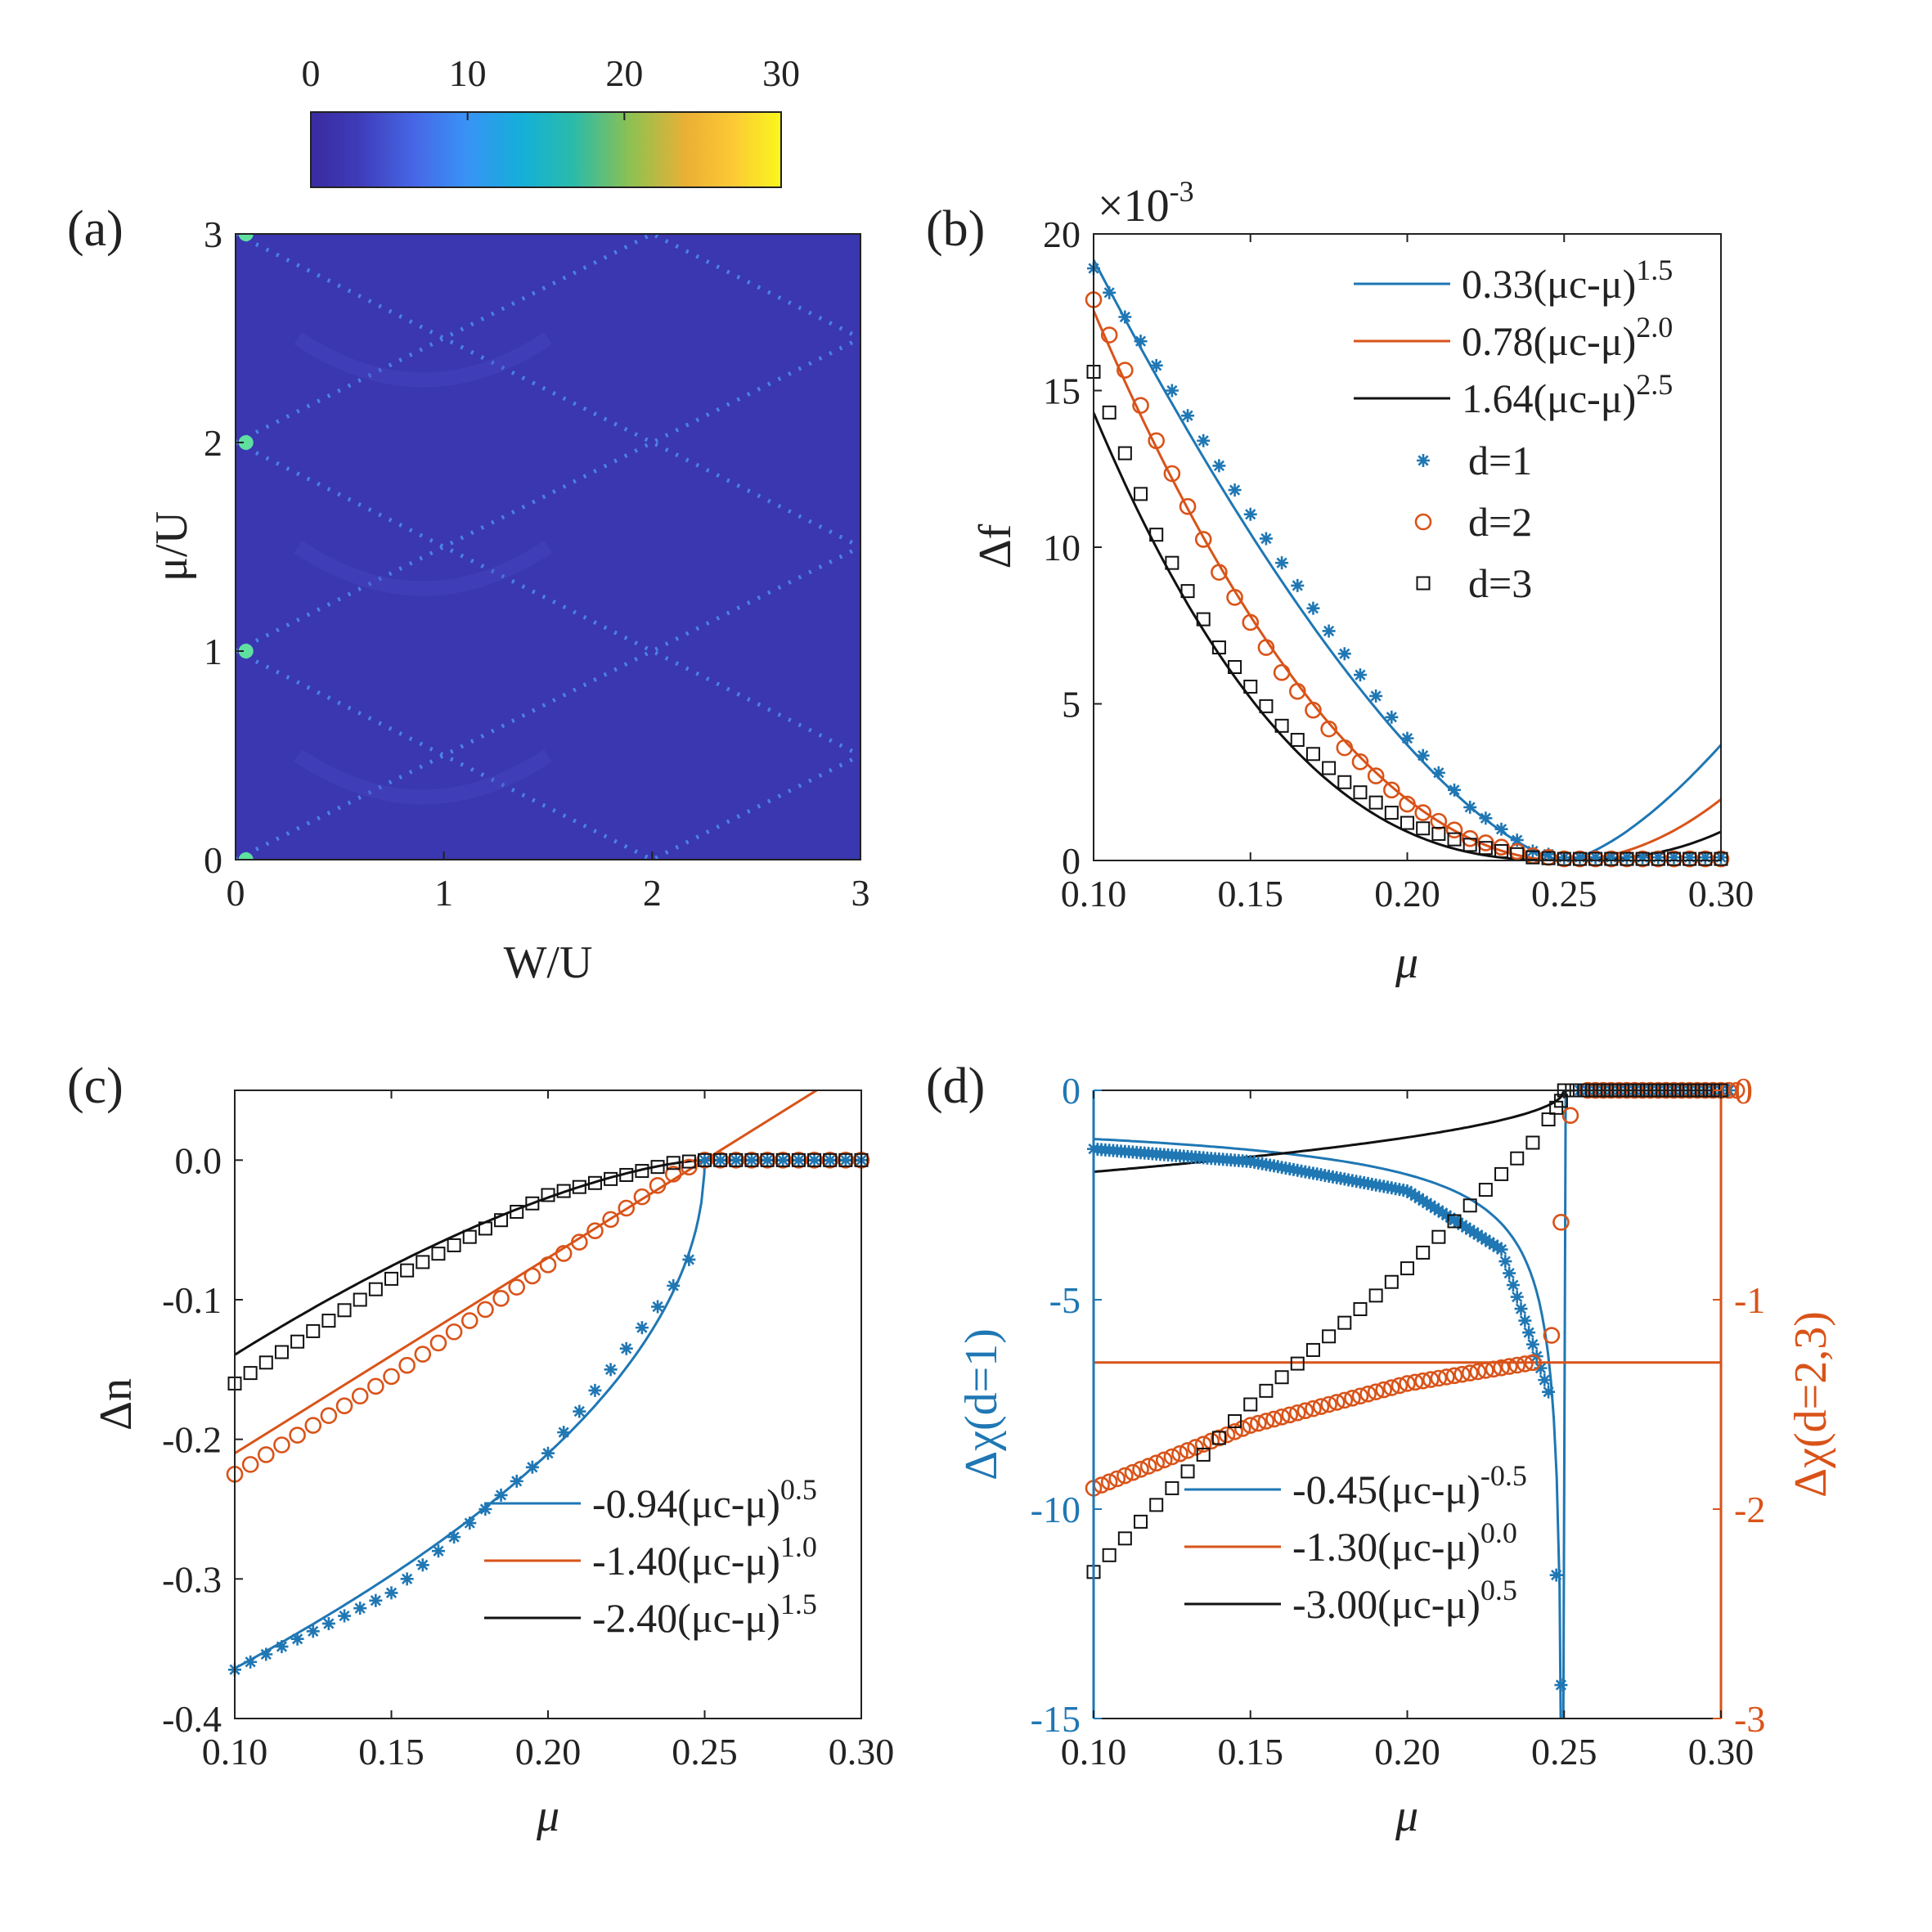 This screenshot has height=1932, width=1932. I want to click on xtick-d-label: 0.25, so click(1564, 1752).